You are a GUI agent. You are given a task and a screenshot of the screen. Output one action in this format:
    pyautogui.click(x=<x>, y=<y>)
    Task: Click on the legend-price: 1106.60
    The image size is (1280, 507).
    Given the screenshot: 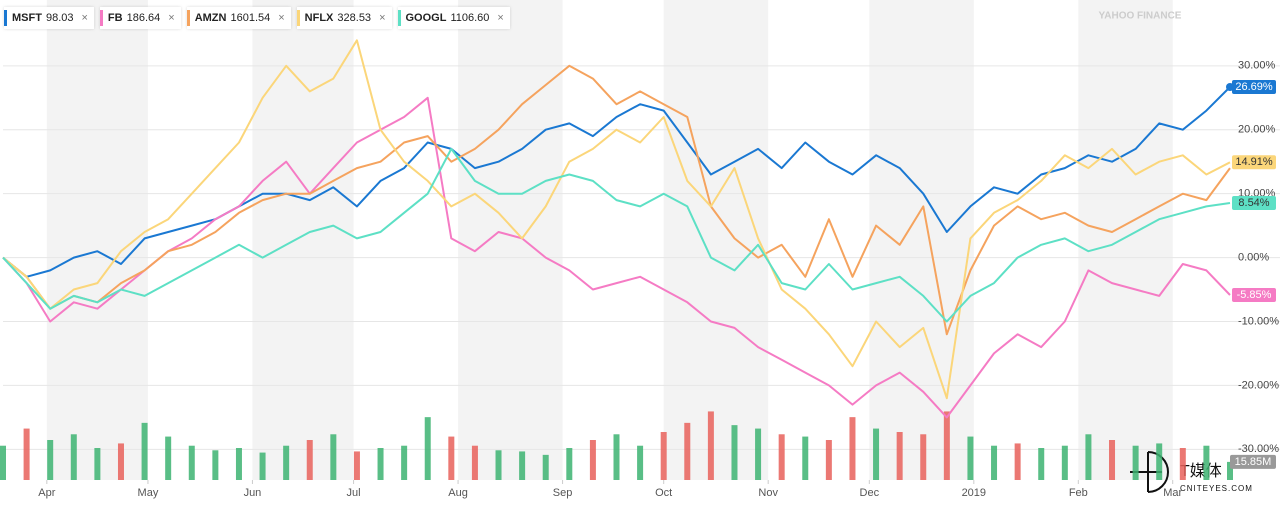 What is the action you would take?
    pyautogui.click(x=470, y=18)
    